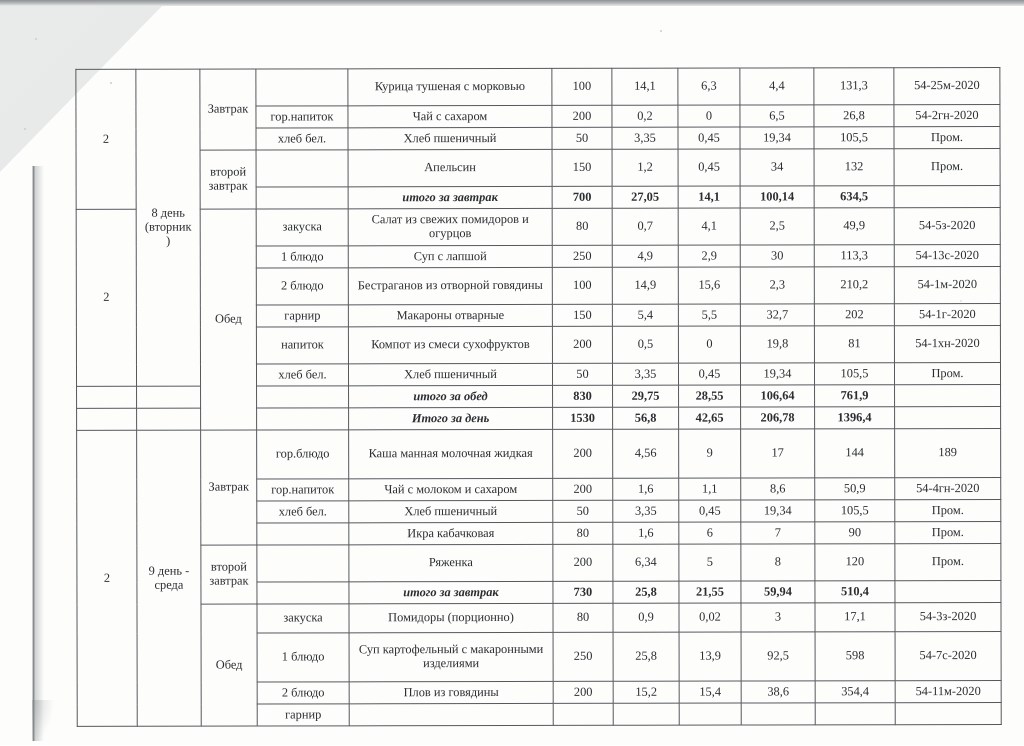 This screenshot has width=1024, height=746. I want to click on output-grams-cell: 100, so click(582, 286).